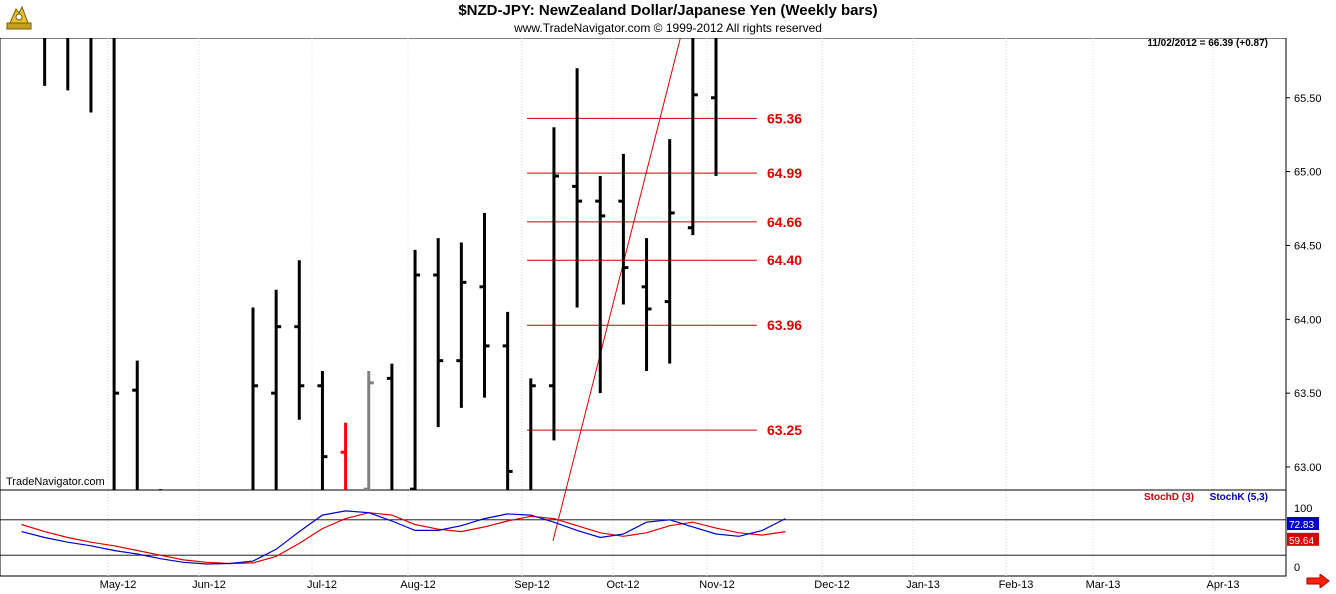  I want to click on last-bar-label: 11/02/2012 = 66.39 (+0.87), so click(1207, 43).